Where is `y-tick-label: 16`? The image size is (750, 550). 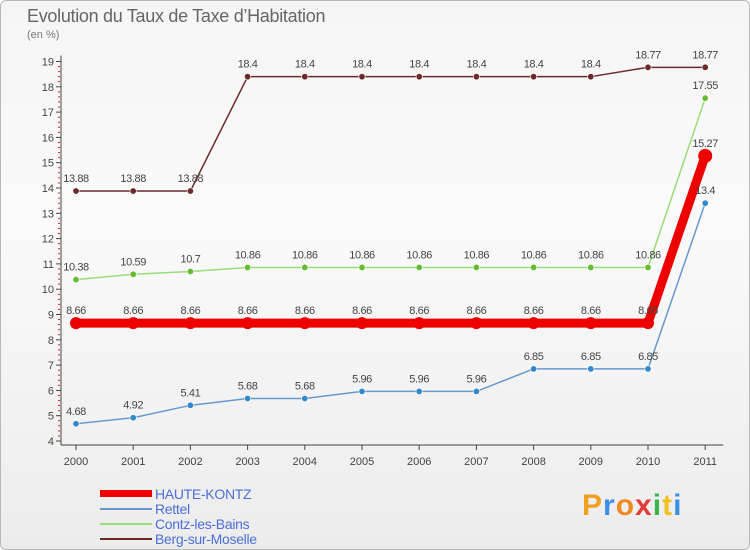 y-tick-label: 16 is located at coordinates (48, 138).